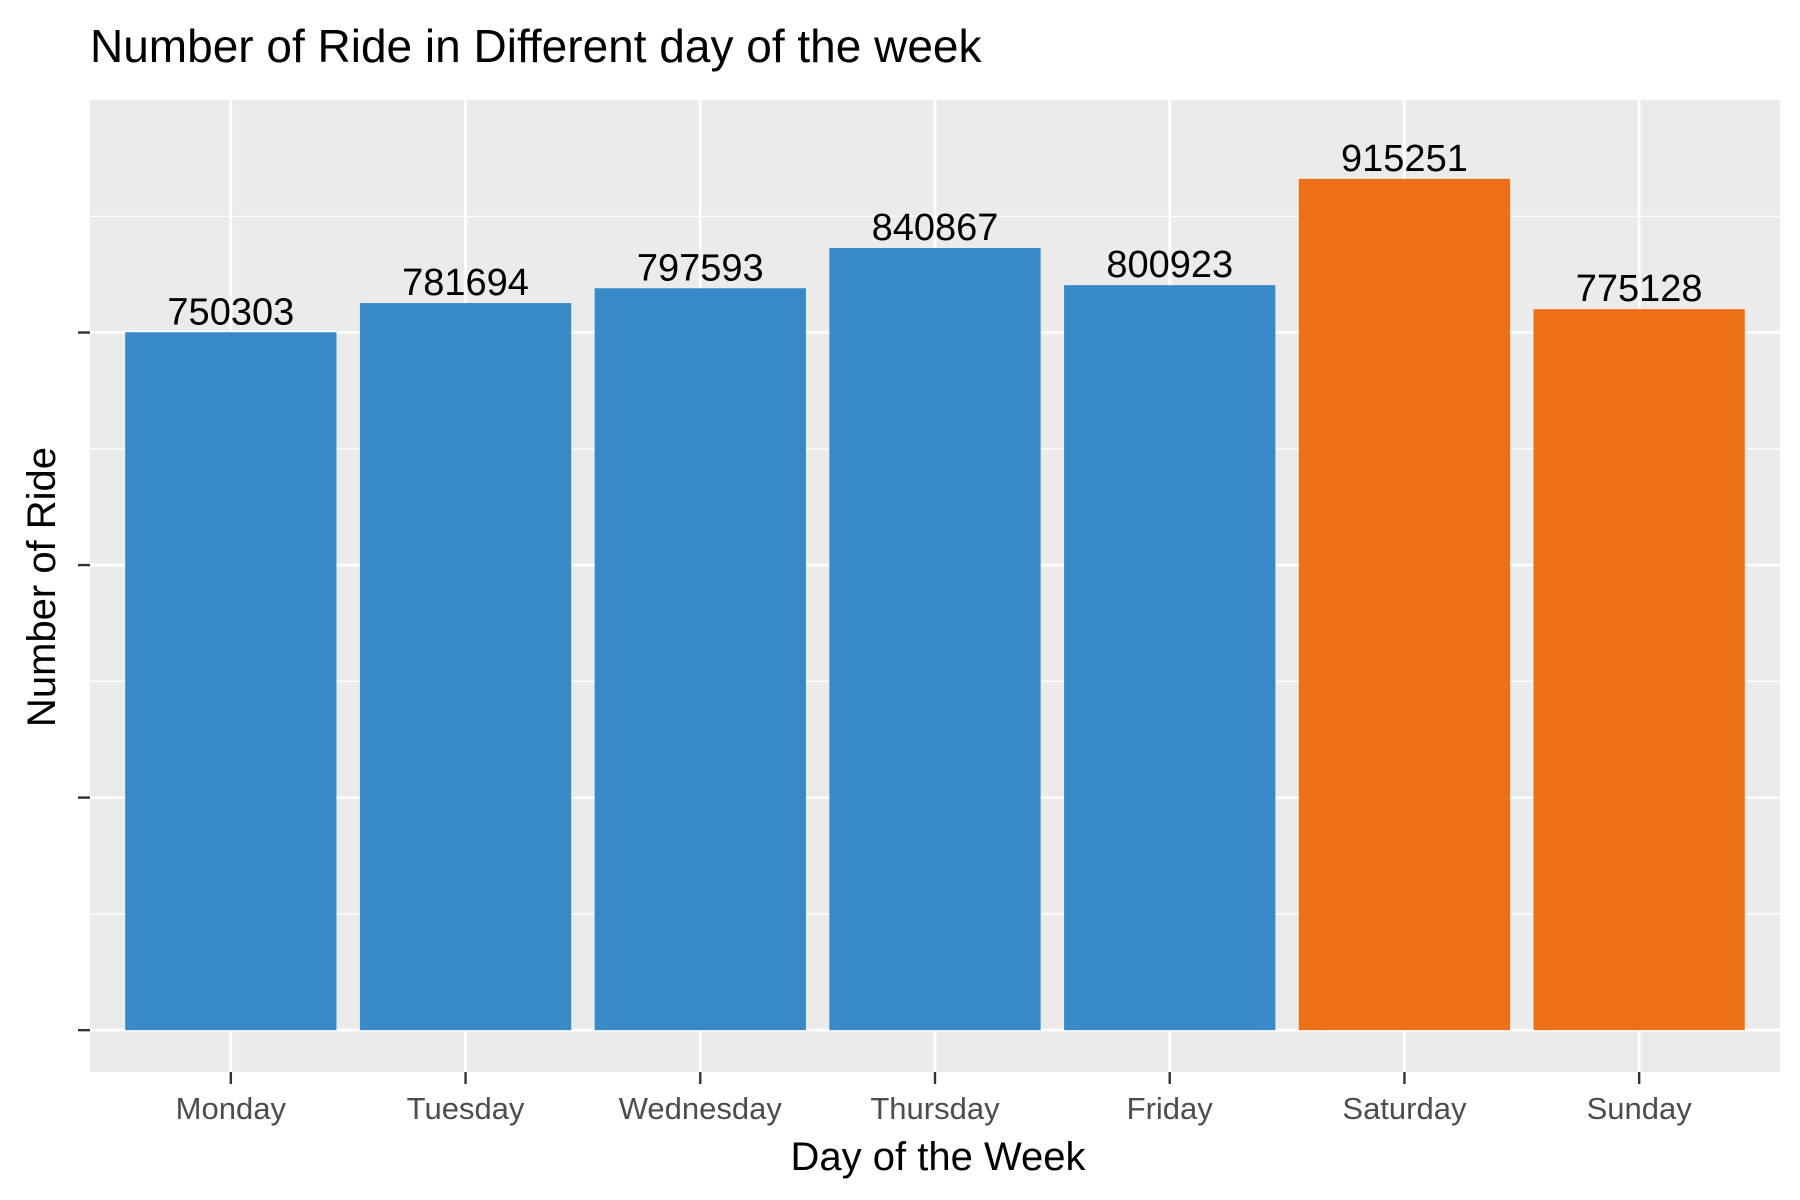 This screenshot has width=1800, height=1200. I want to click on bar-tuesday, so click(465, 667).